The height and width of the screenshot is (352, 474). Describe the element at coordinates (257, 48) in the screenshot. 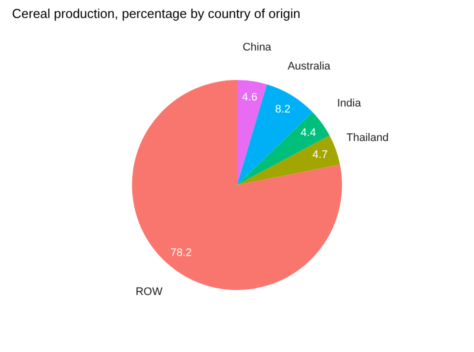

I see `slice-label: China` at that location.